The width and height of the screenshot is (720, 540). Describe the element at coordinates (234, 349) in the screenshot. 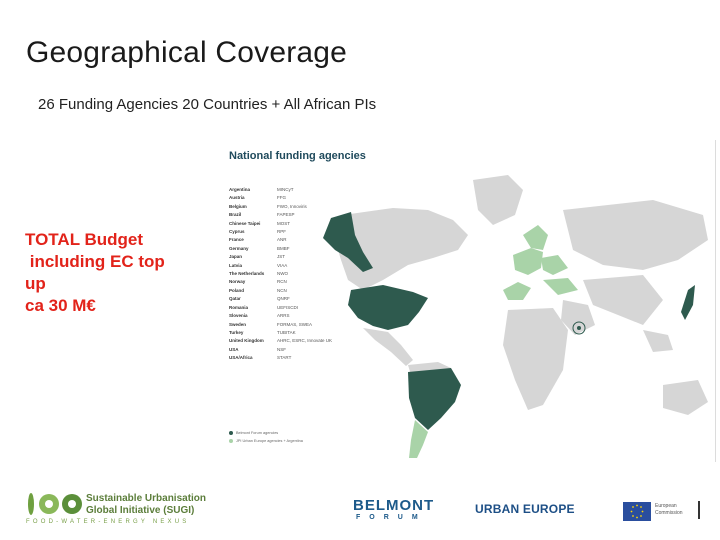

I see `agency-country: USA` at that location.